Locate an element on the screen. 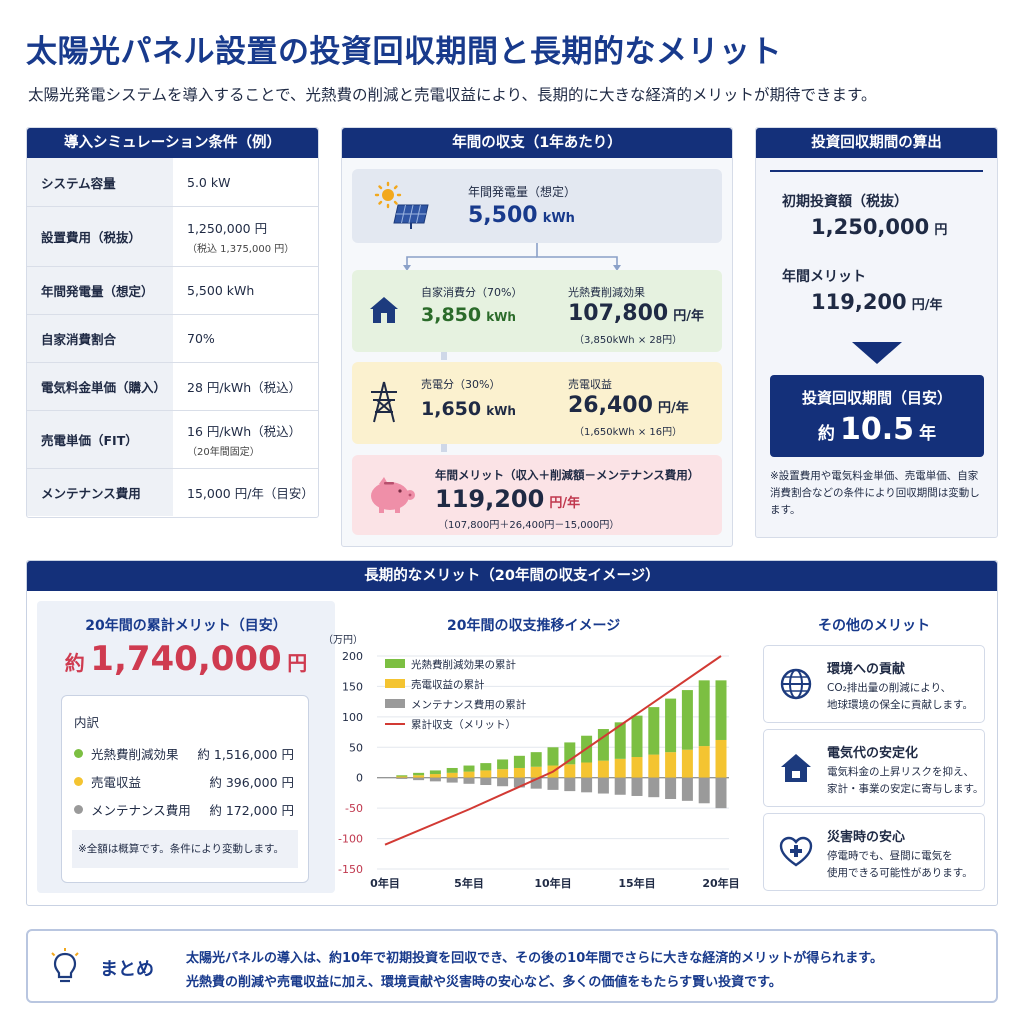  y-tick-label: 150 is located at coordinates (352, 686).